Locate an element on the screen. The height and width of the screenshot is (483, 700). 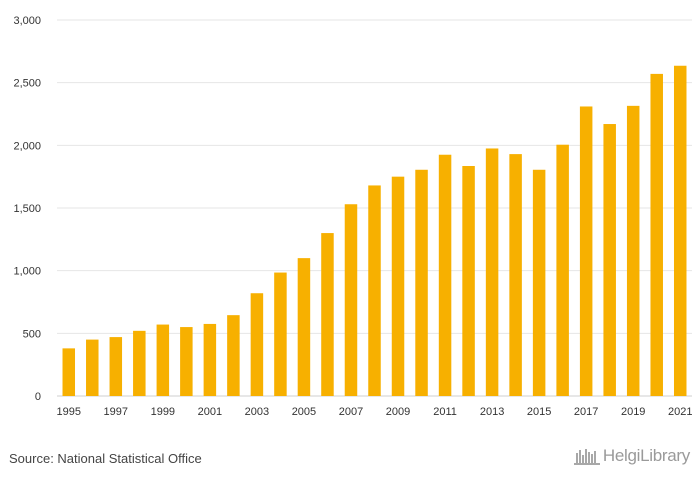
bar-1996 is located at coordinates (92, 367).